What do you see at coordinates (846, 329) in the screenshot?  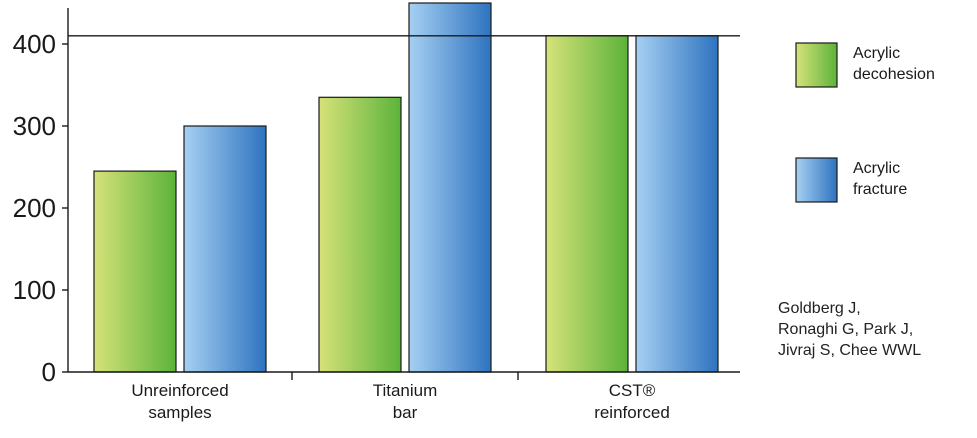 I see `citation-line-2: Ronaghi G, Park J,` at bounding box center [846, 329].